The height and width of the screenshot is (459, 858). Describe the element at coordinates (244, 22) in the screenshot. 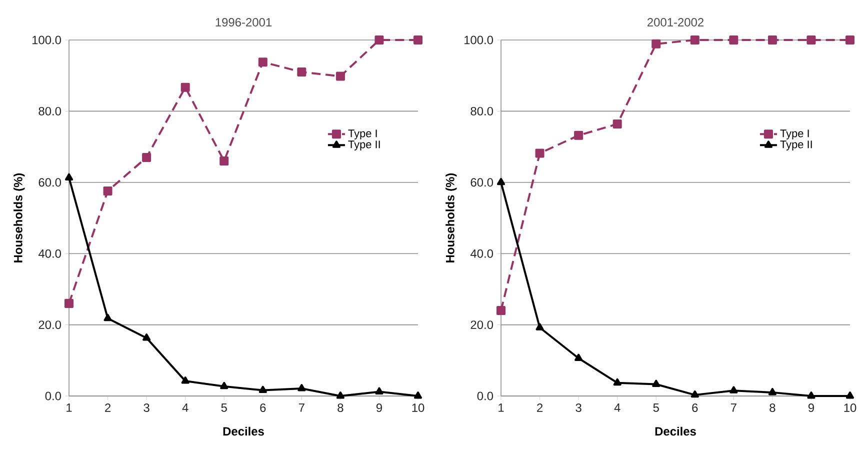

I see `chart-title: 1996-2001` at that location.